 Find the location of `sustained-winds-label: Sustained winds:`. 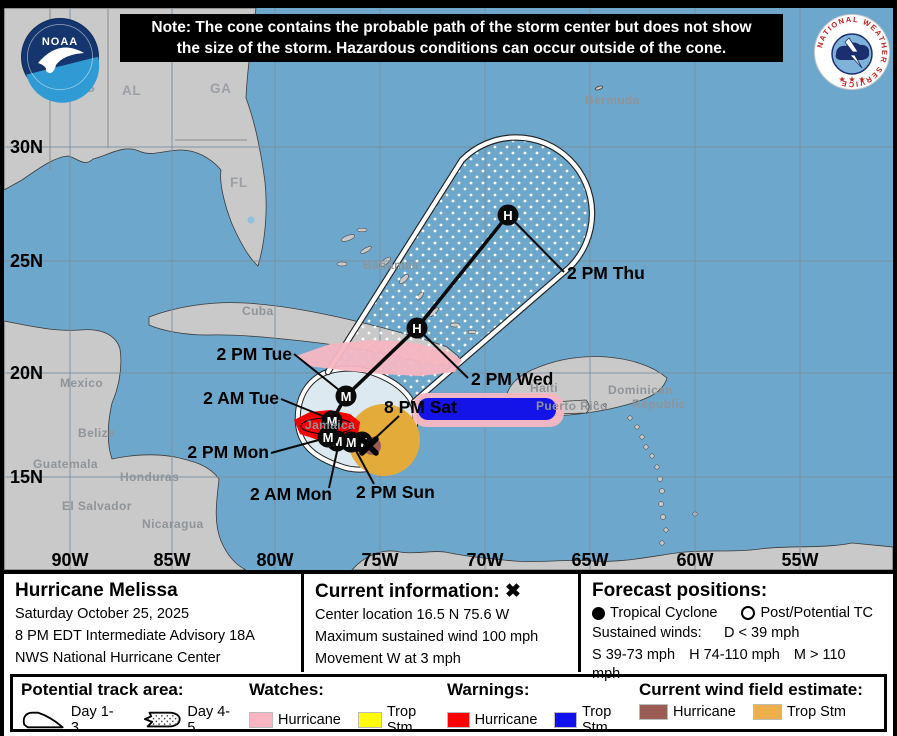

sustained-winds-label: Sustained winds: is located at coordinates (647, 633).